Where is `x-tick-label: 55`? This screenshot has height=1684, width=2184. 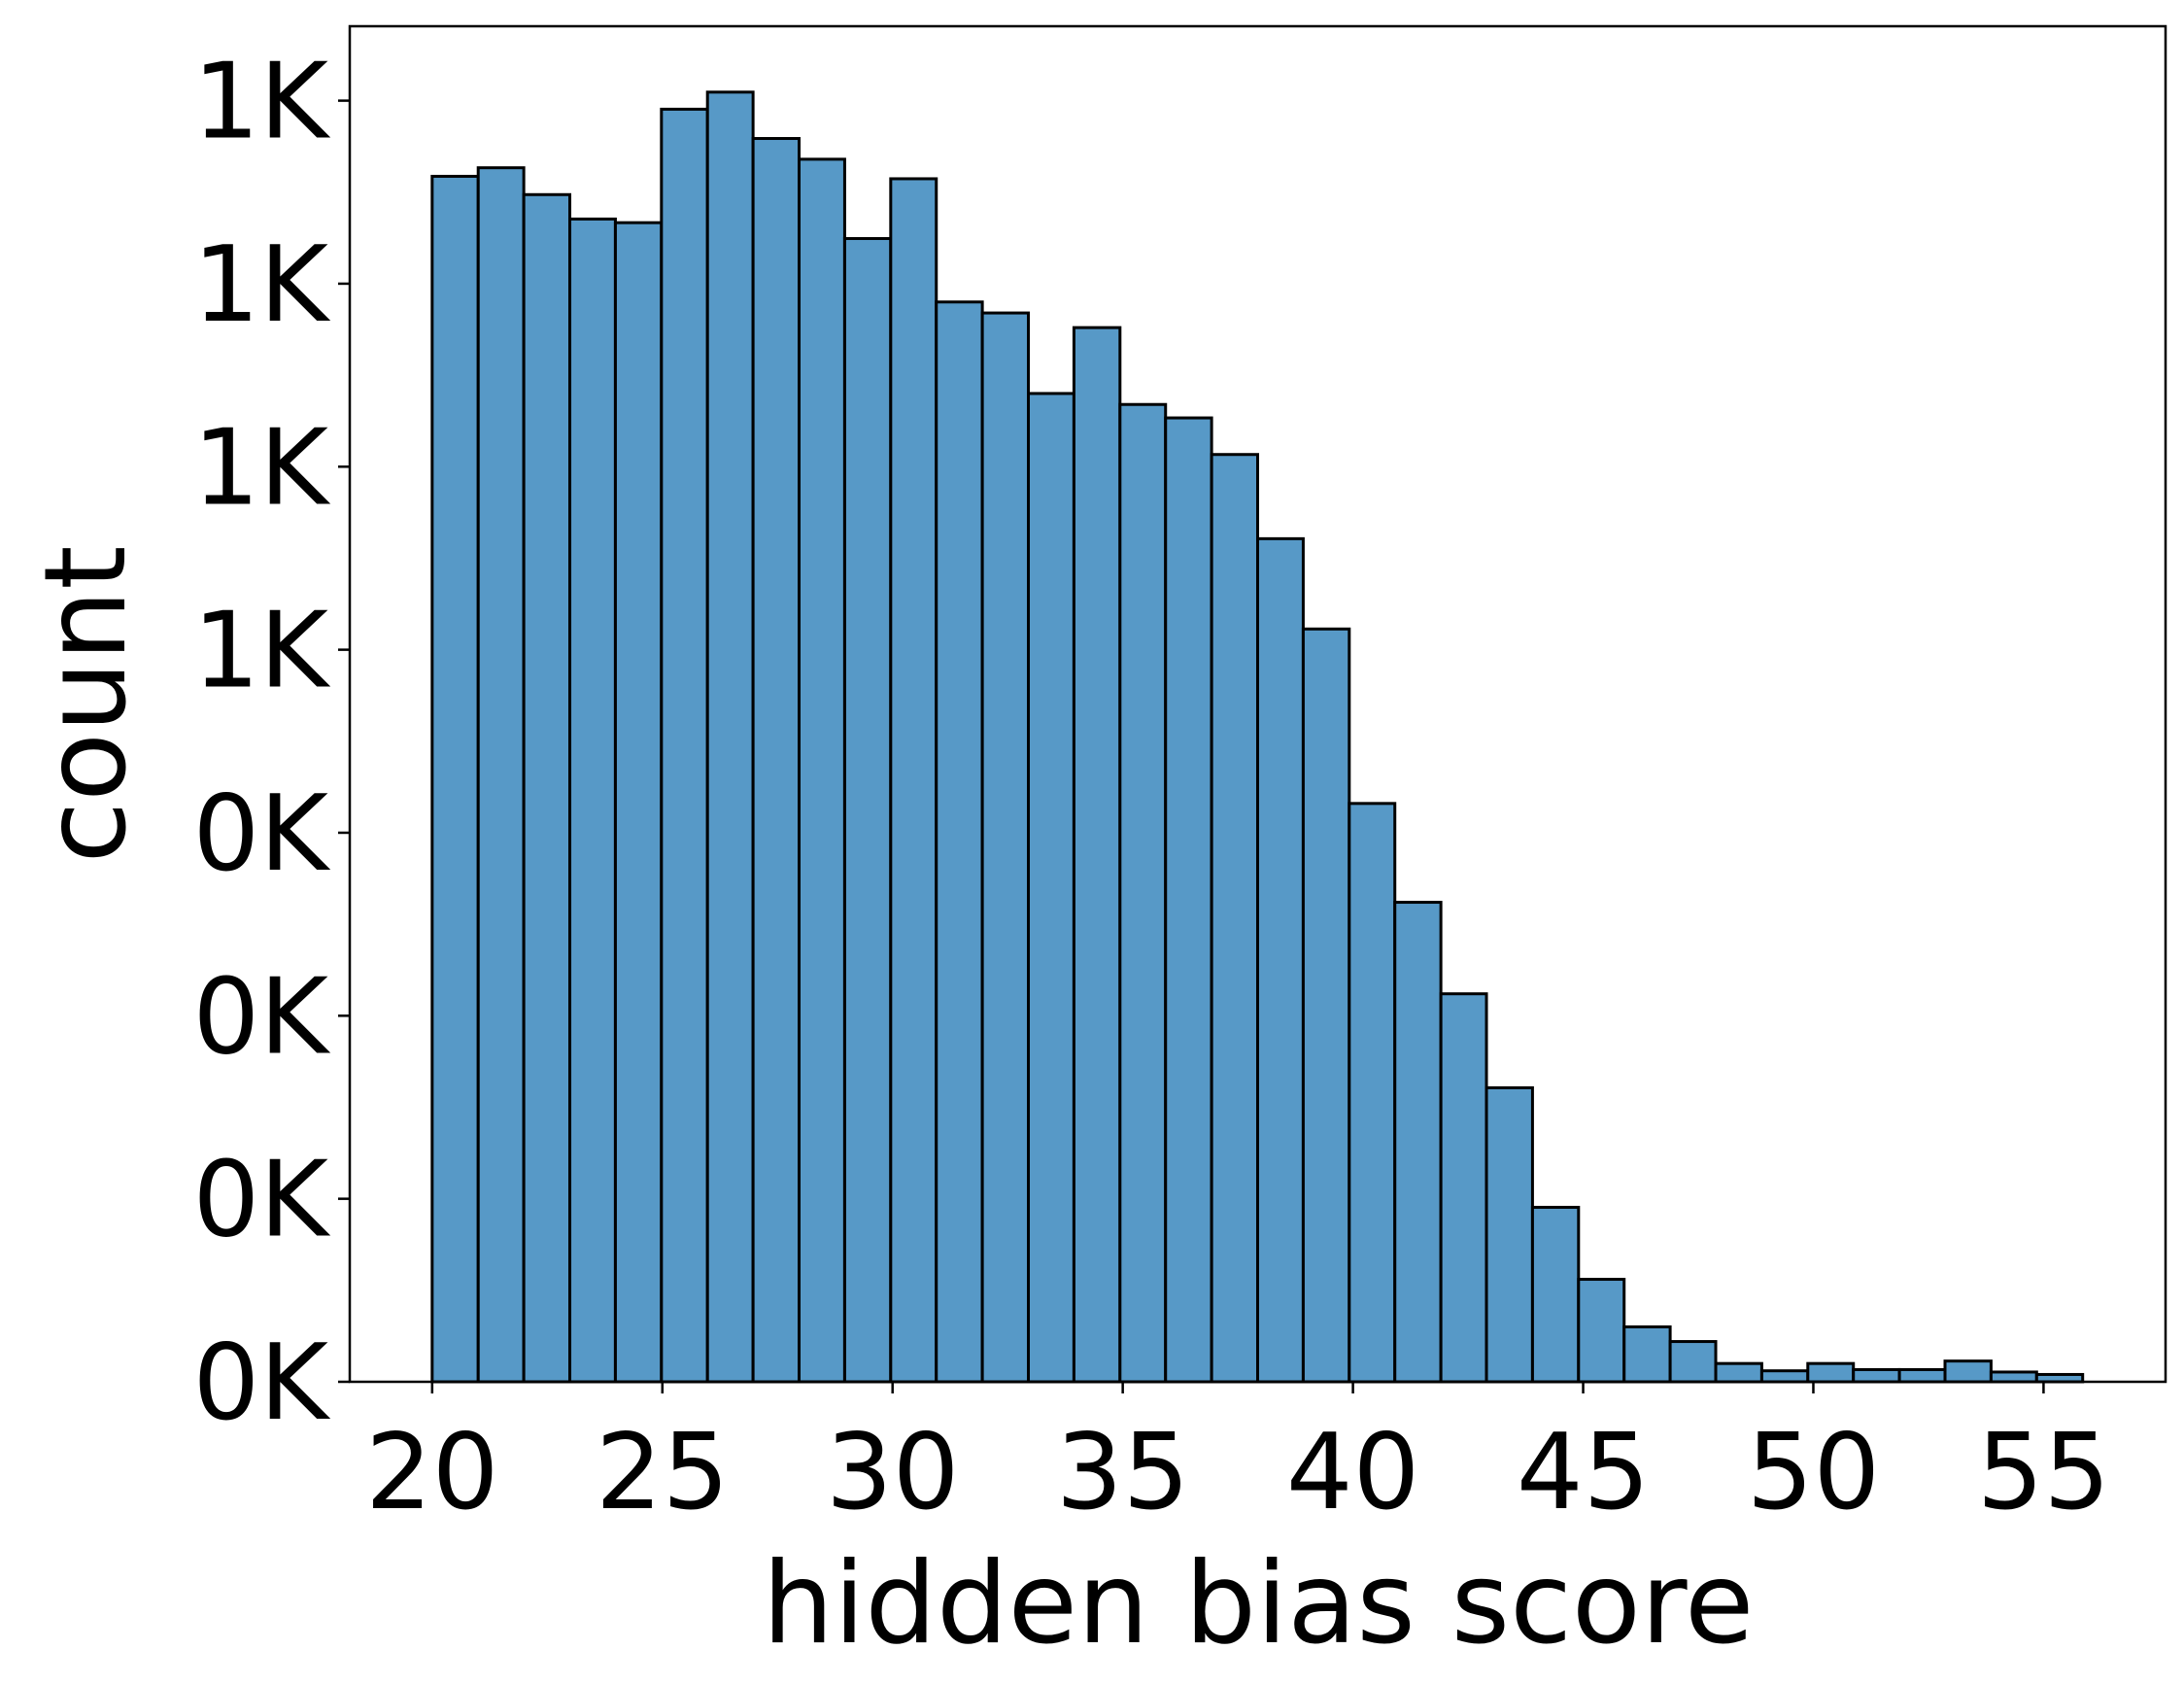
x-tick-label: 55 is located at coordinates (2043, 1472).